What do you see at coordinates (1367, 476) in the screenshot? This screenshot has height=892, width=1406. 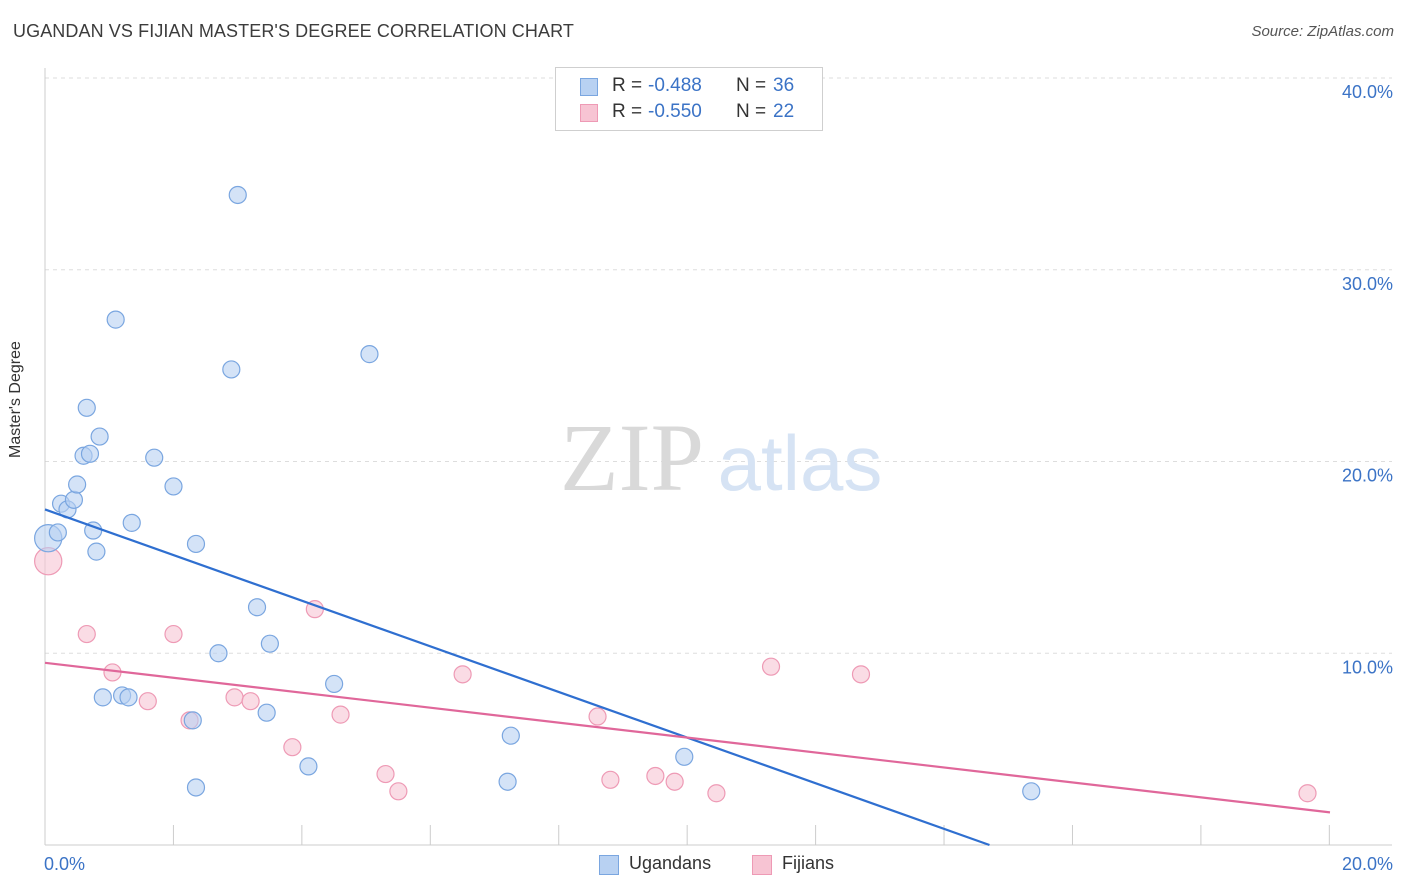 I see `y-tick-label: 20.0%` at bounding box center [1367, 476].